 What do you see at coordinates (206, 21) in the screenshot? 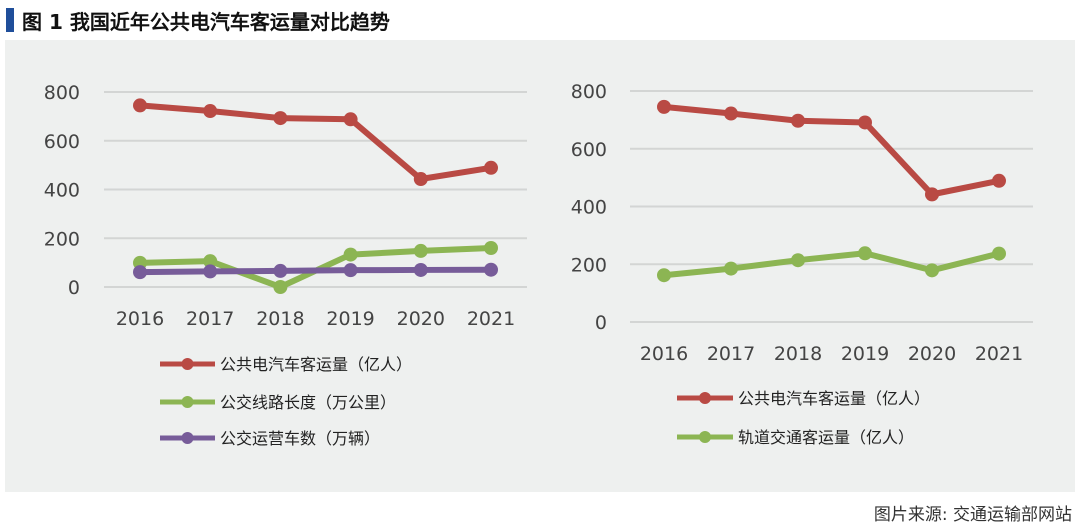
I see `title-text: 图 1 我国近年公共电汽车客运量对比趋势` at bounding box center [206, 21].